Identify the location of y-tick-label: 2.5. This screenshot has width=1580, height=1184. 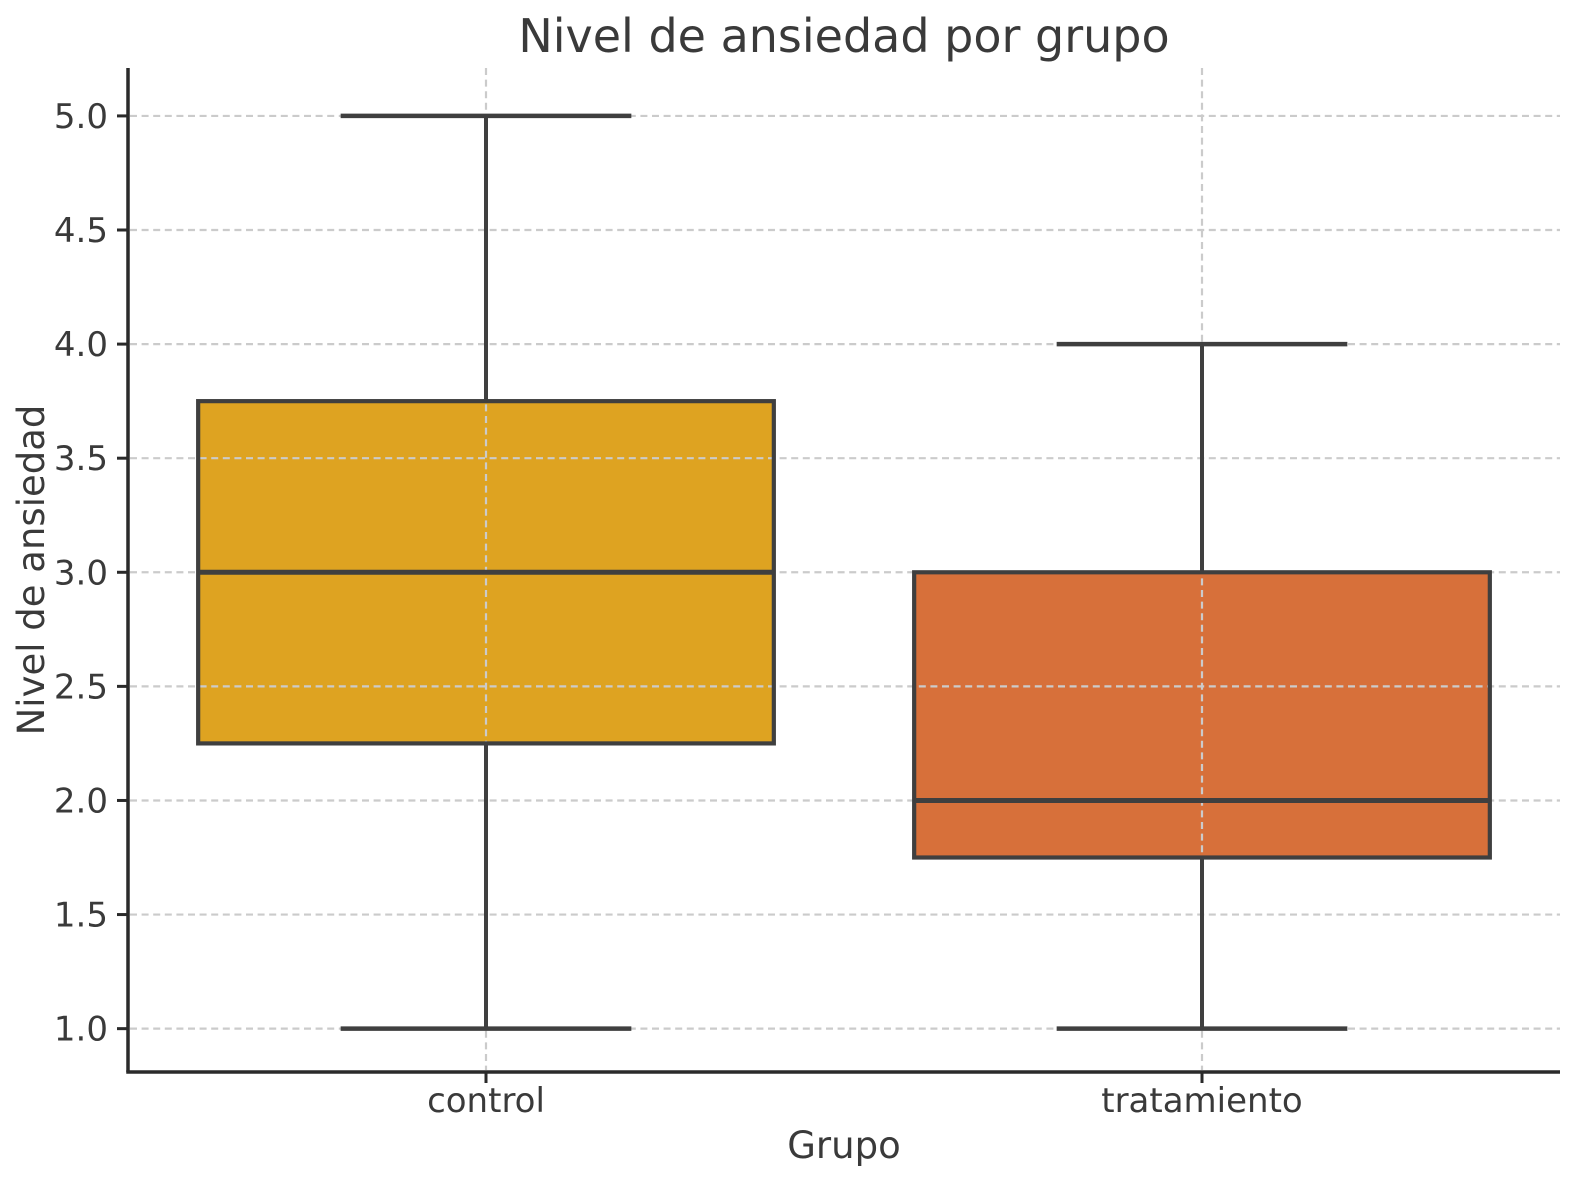
(81, 687).